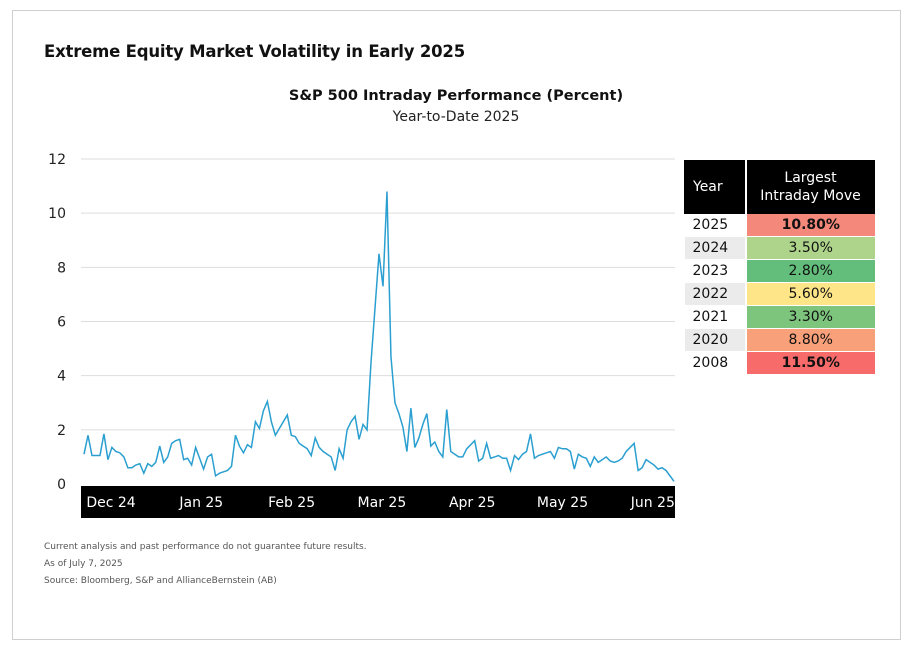 The image size is (912, 657). Describe the element at coordinates (810, 294) in the screenshot. I see `table-cell-value: 5.60%` at that location.